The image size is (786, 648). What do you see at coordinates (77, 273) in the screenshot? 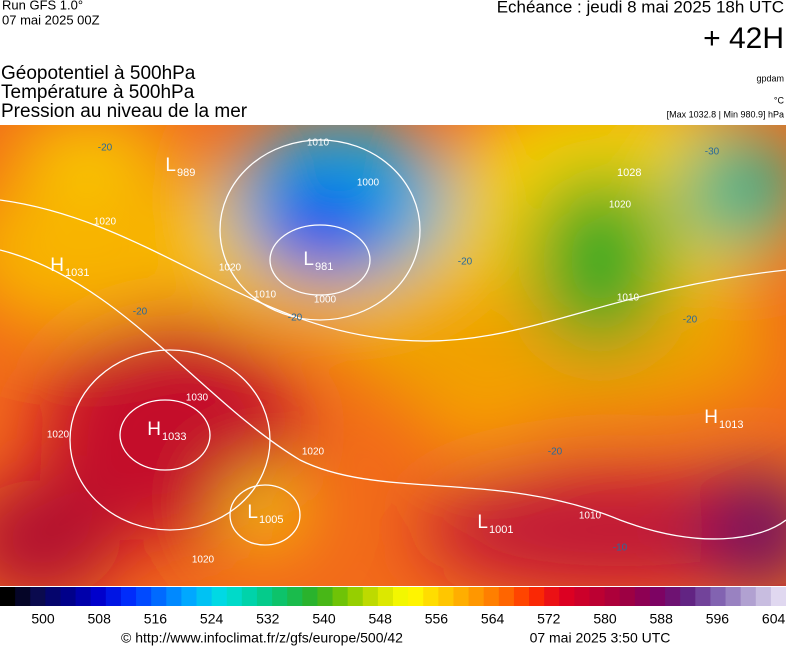
I see `center-value: 1031` at bounding box center [77, 273].